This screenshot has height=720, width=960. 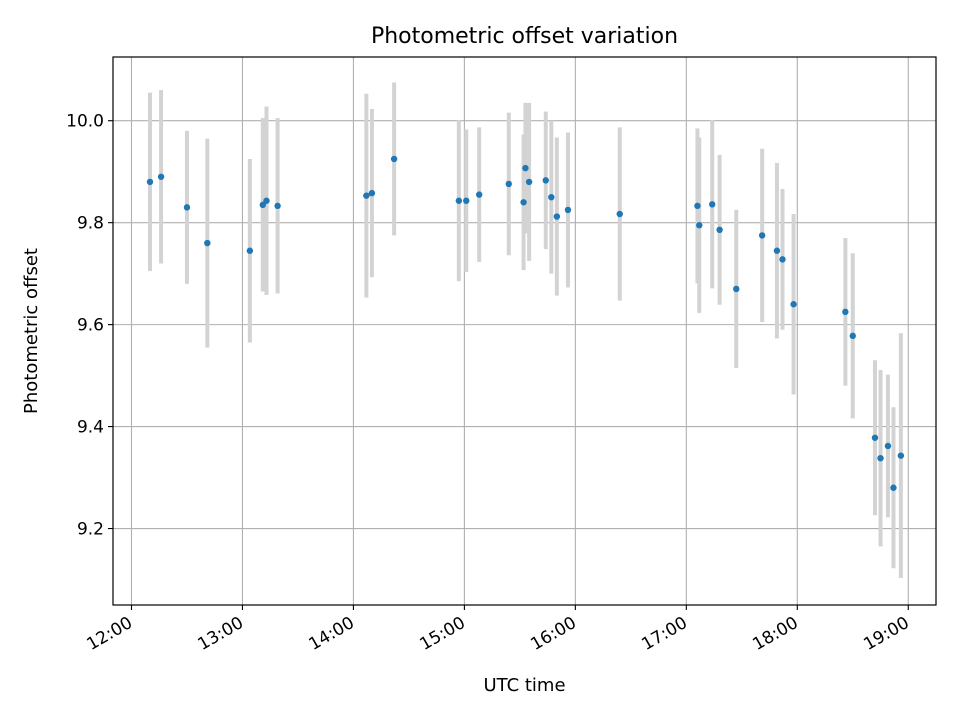 What do you see at coordinates (31, 331) in the screenshot?
I see `y-axis-label: Photometric offset` at bounding box center [31, 331].